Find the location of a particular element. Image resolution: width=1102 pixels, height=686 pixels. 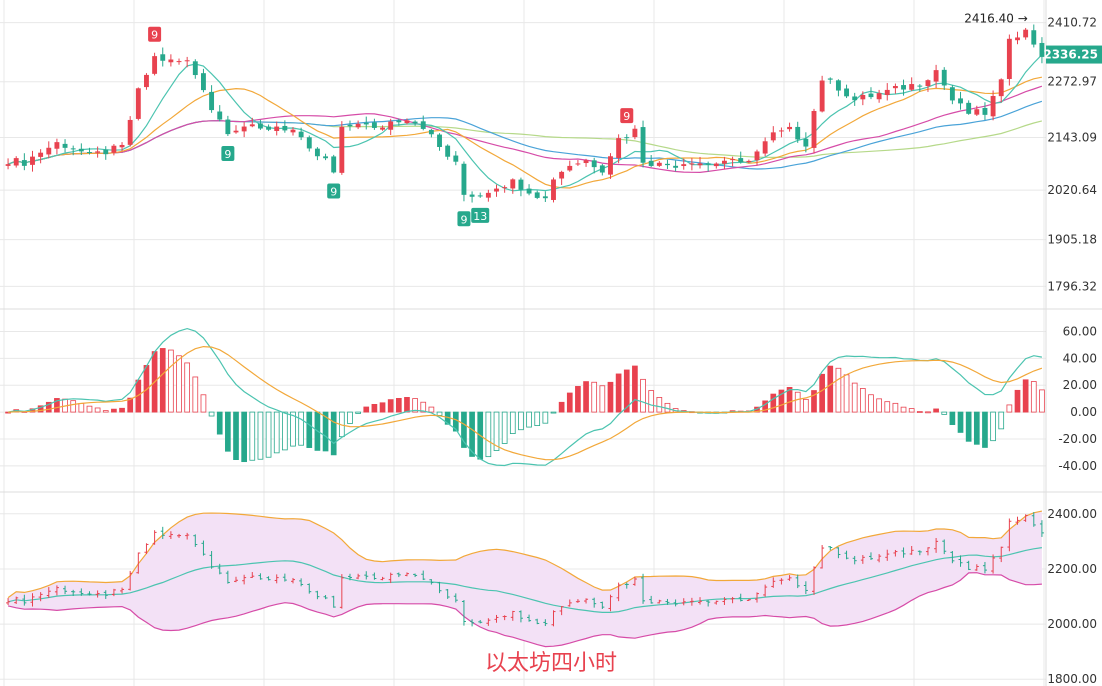

high-price-marker: 2416.40 → is located at coordinates (996, 19).